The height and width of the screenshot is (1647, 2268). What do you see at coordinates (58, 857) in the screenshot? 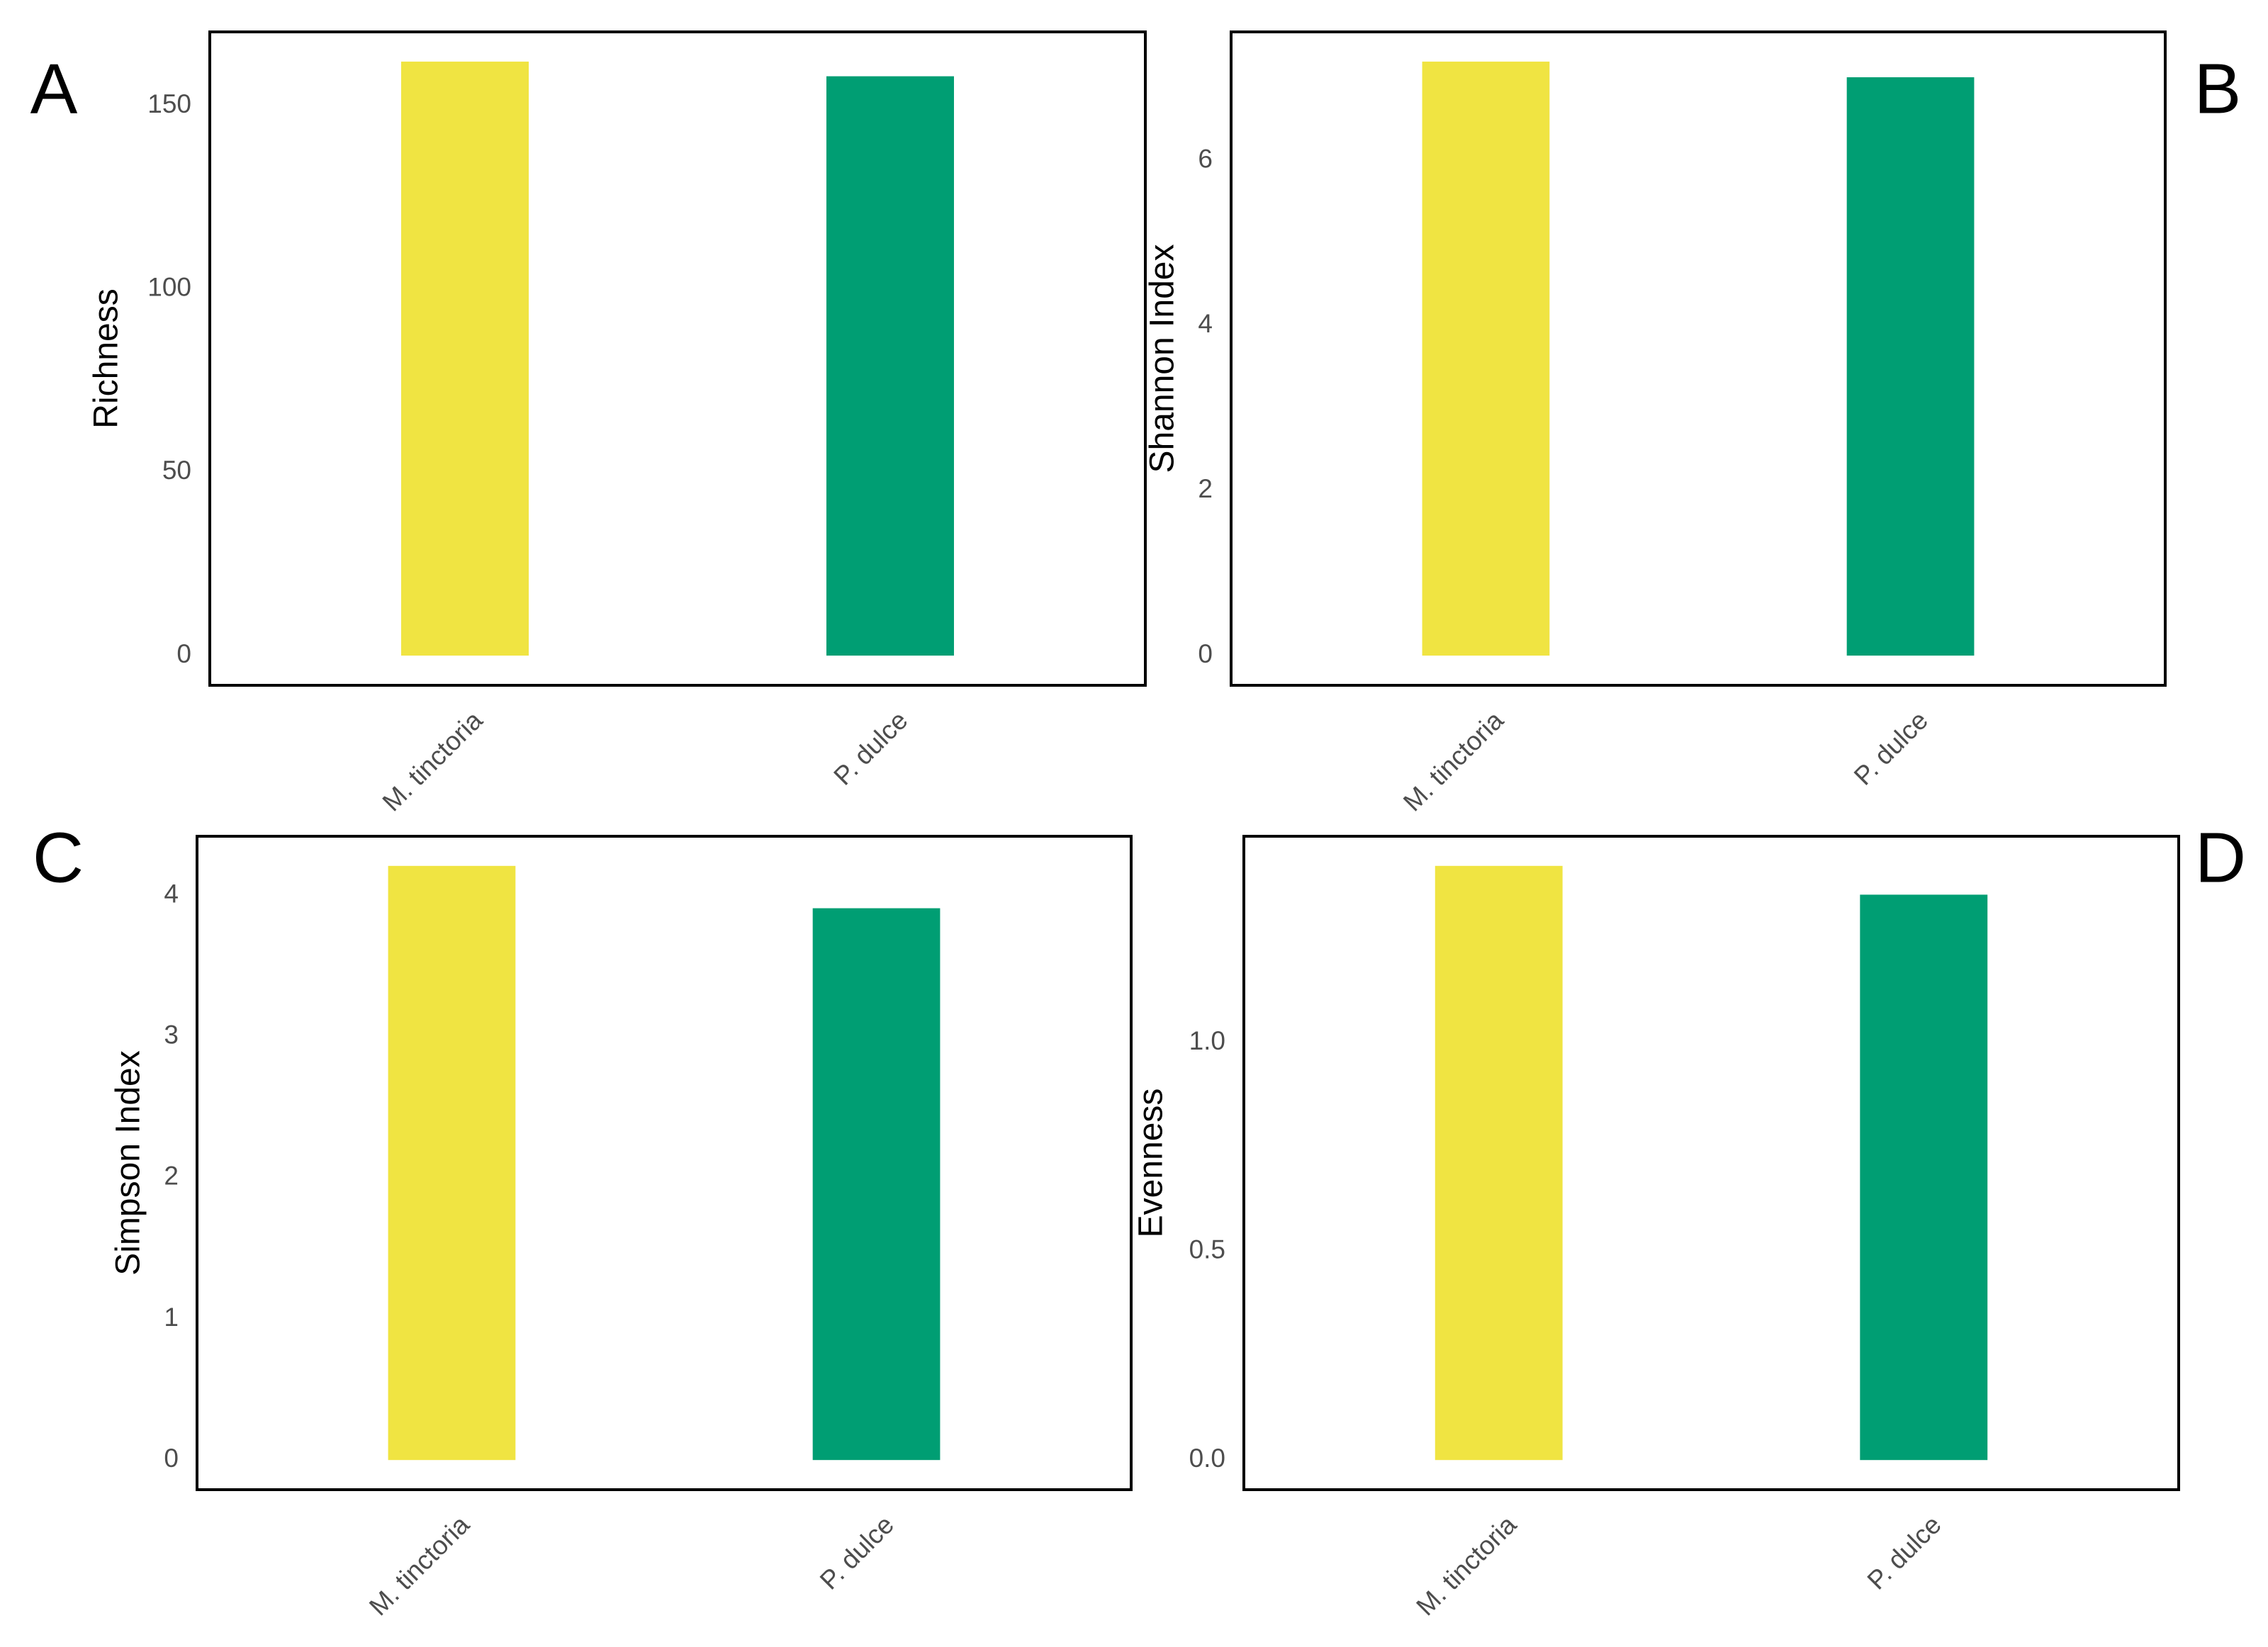
I see `panel-label: C` at bounding box center [58, 857].